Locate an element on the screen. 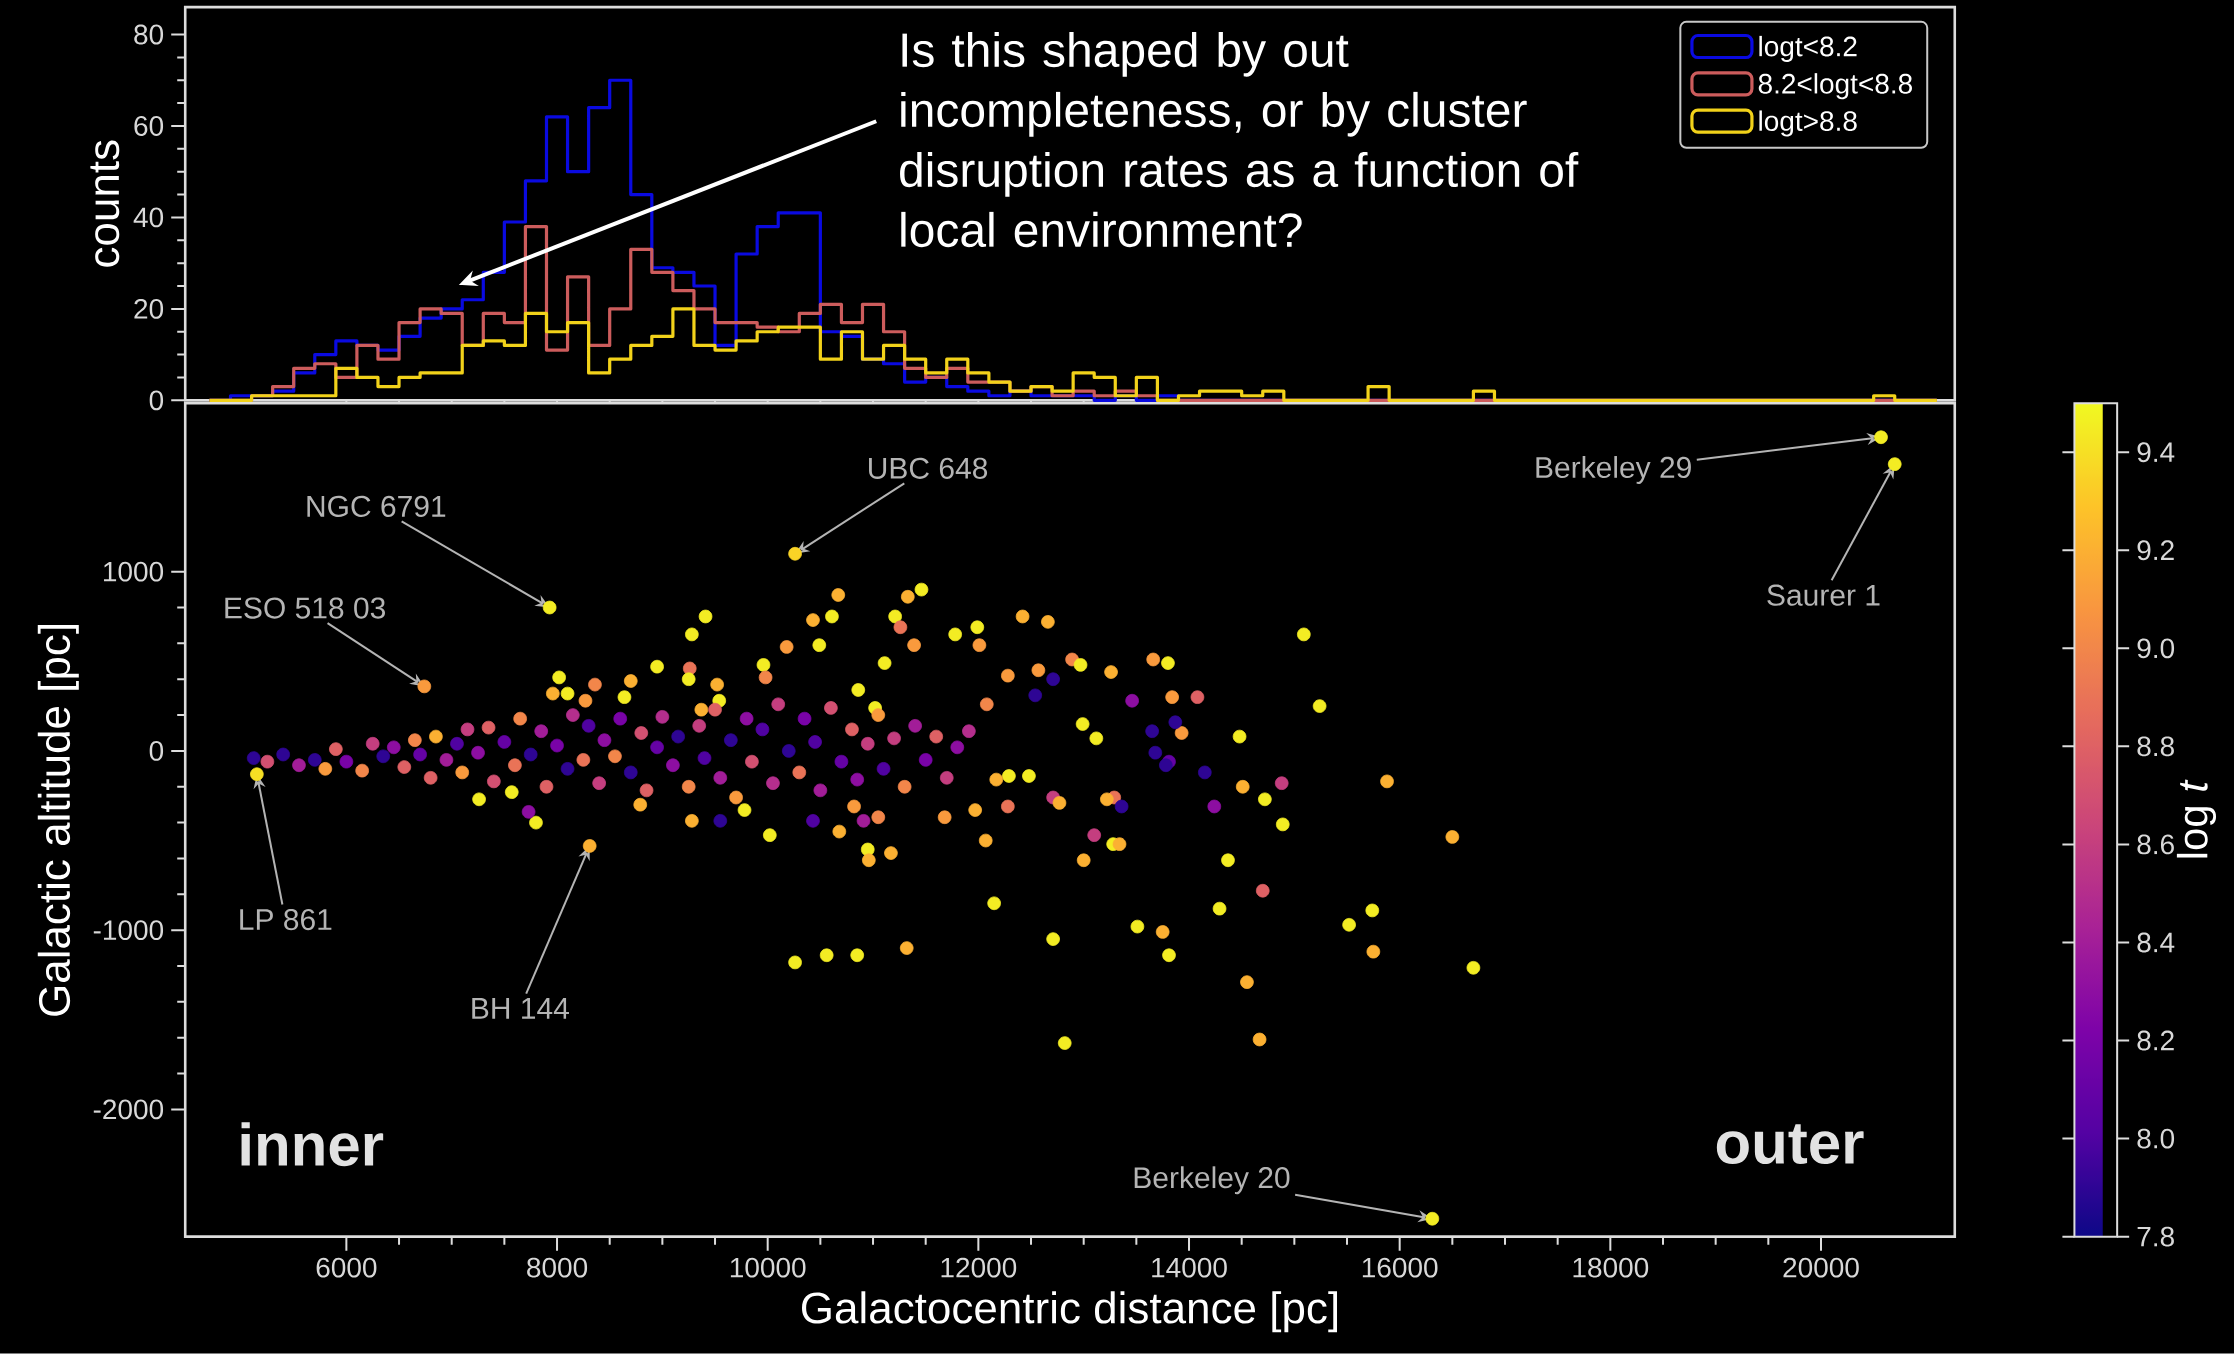 The height and width of the screenshot is (1354, 2234). y-tick-label: 80 is located at coordinates (149, 34).